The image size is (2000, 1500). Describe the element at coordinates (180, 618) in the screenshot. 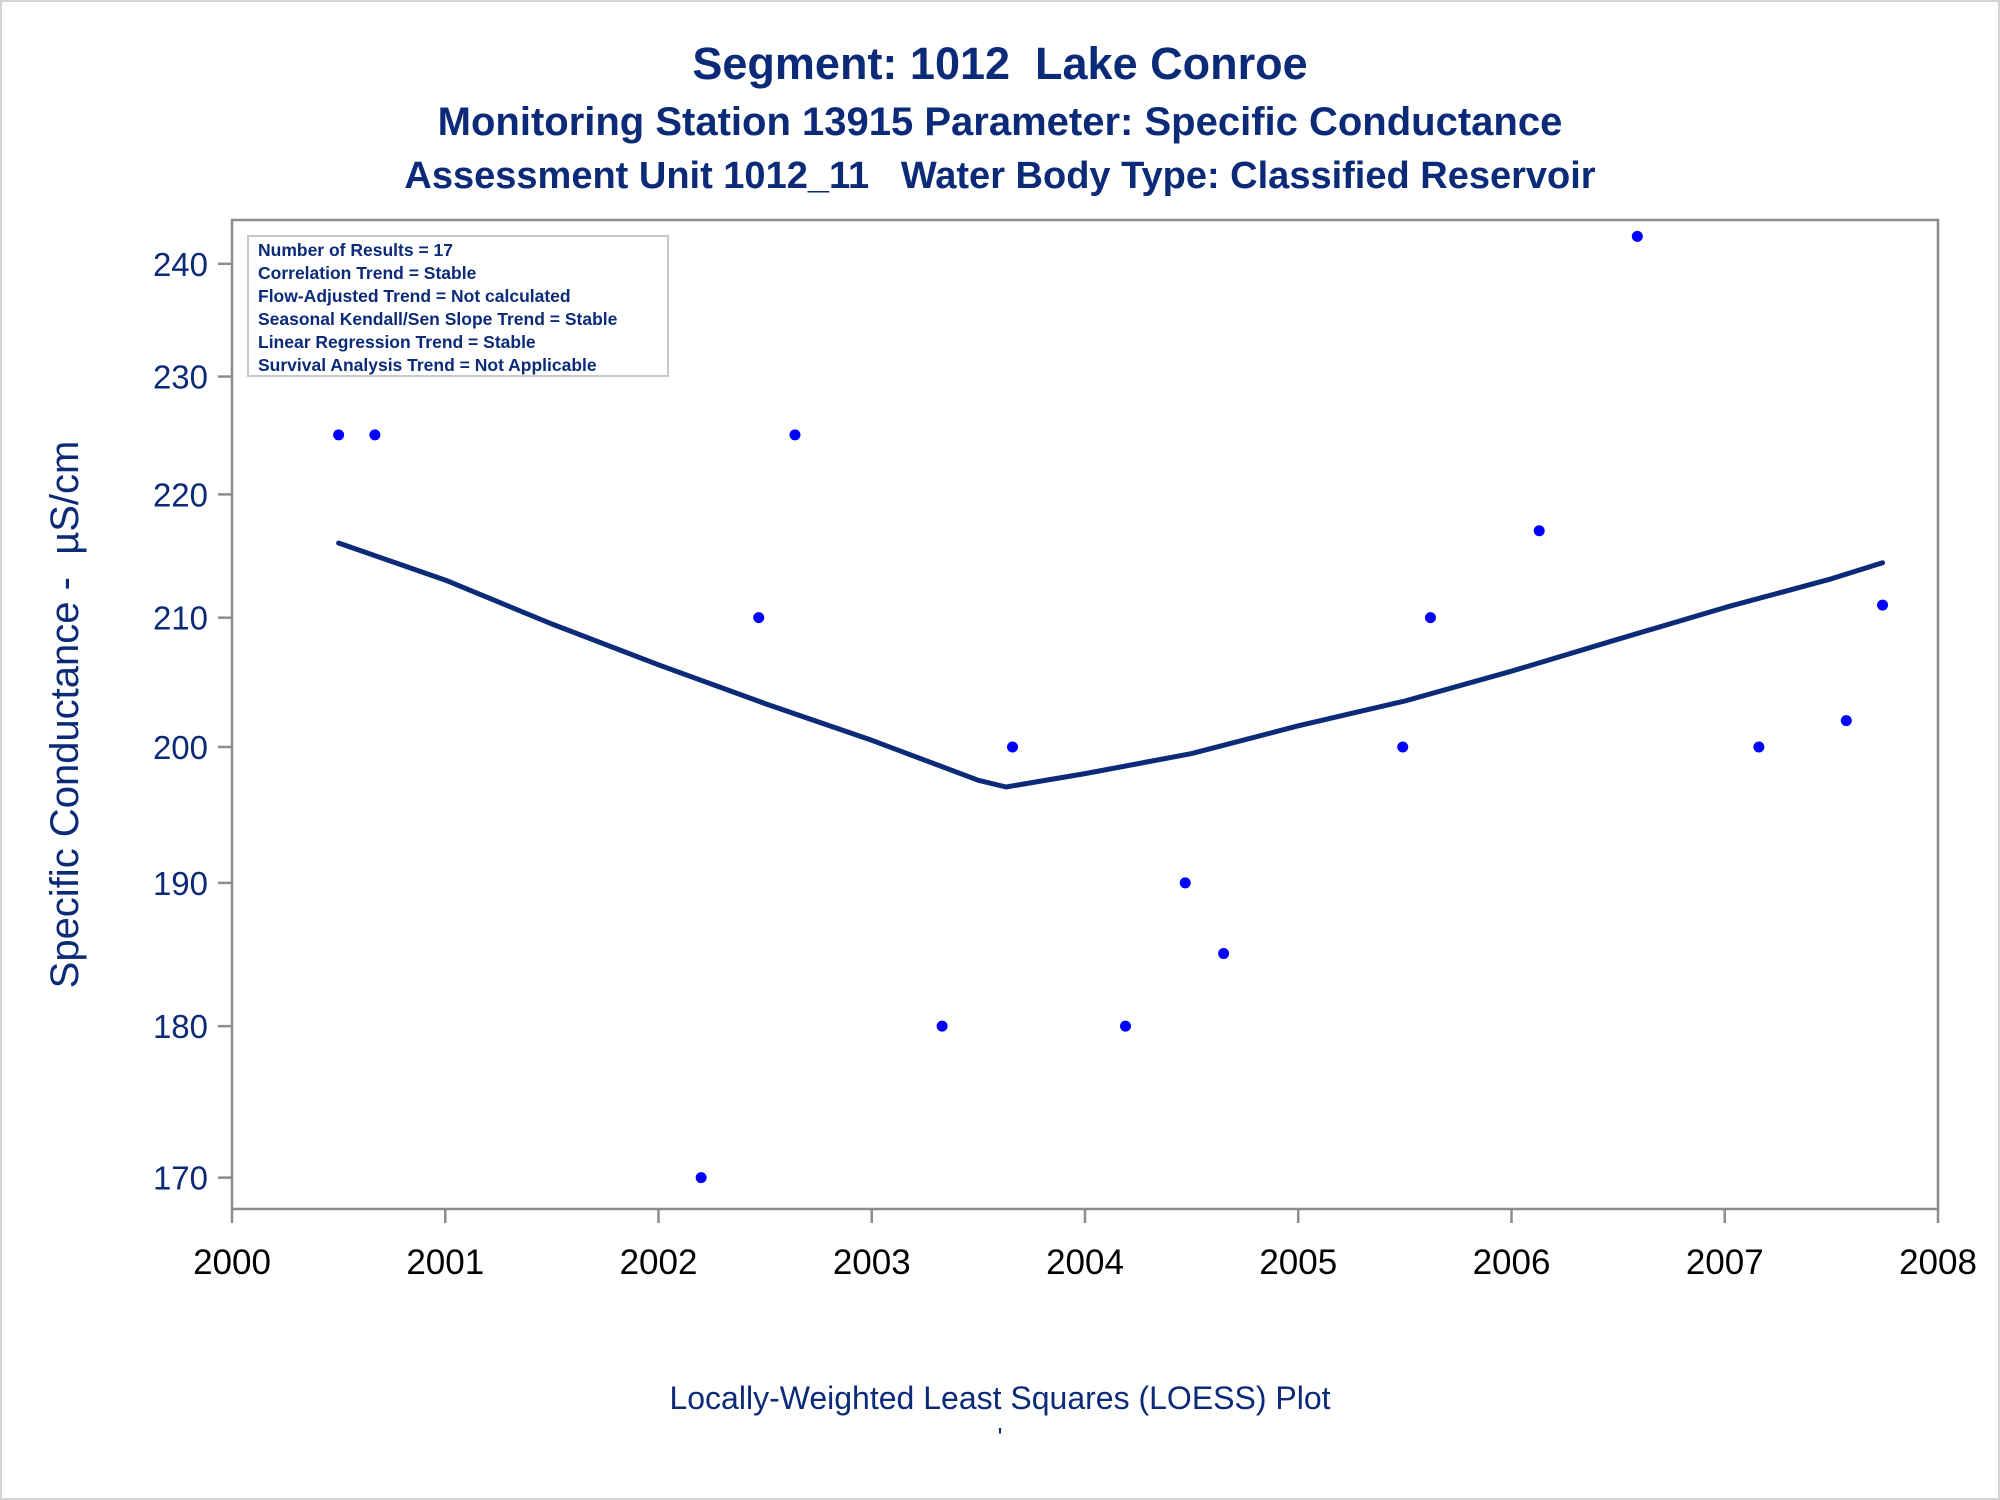

I see `y-tick-label: 210` at that location.